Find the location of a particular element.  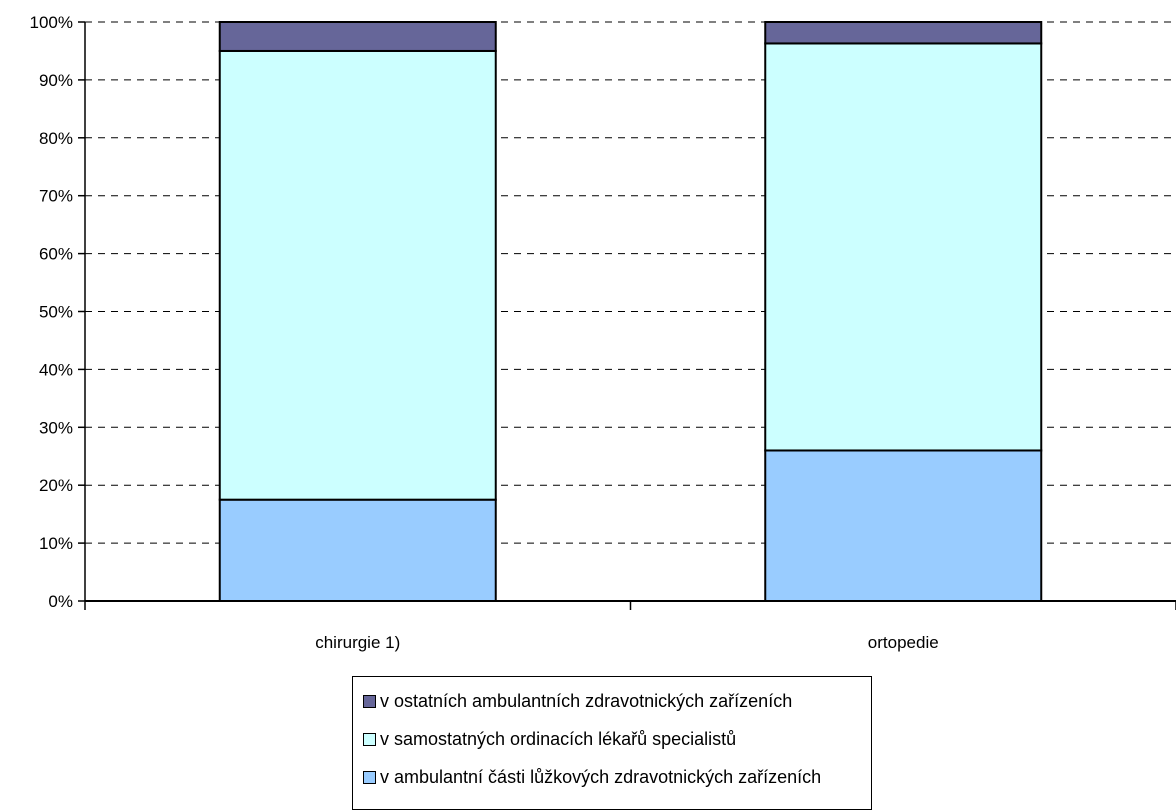

x-tick-labels: chirurgie 1) ortopedie is located at coordinates (626, 642).